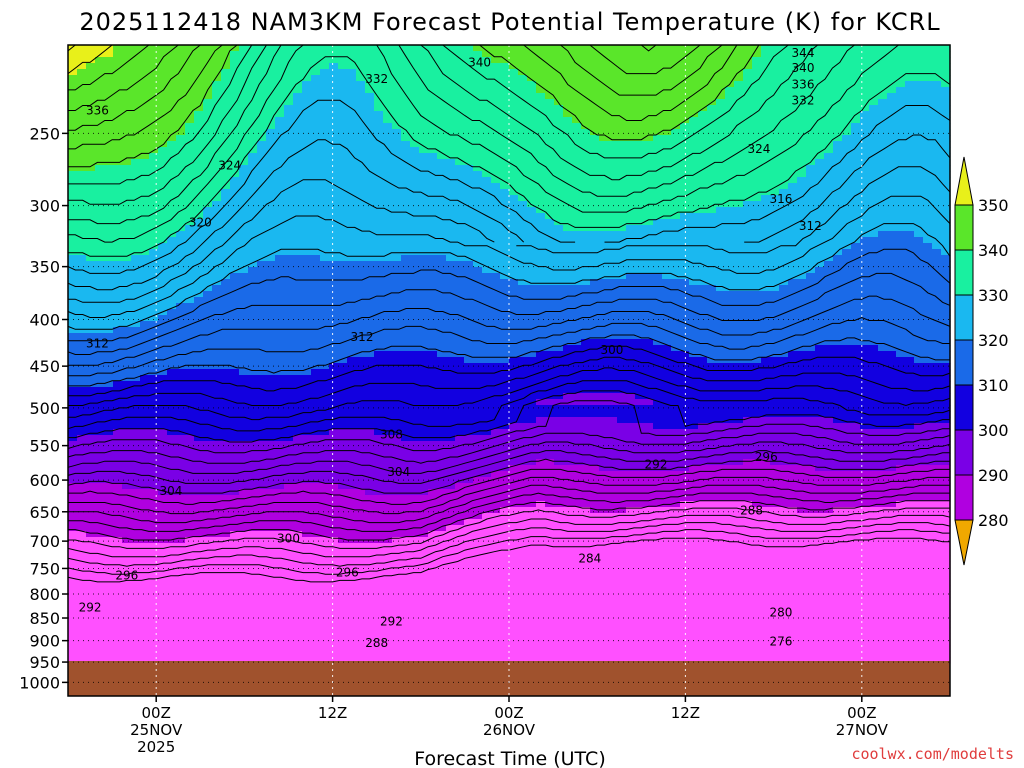 The height and width of the screenshot is (768, 1024). Describe the element at coordinates (44, 320) in the screenshot. I see `y-tick-label: 400` at that location.